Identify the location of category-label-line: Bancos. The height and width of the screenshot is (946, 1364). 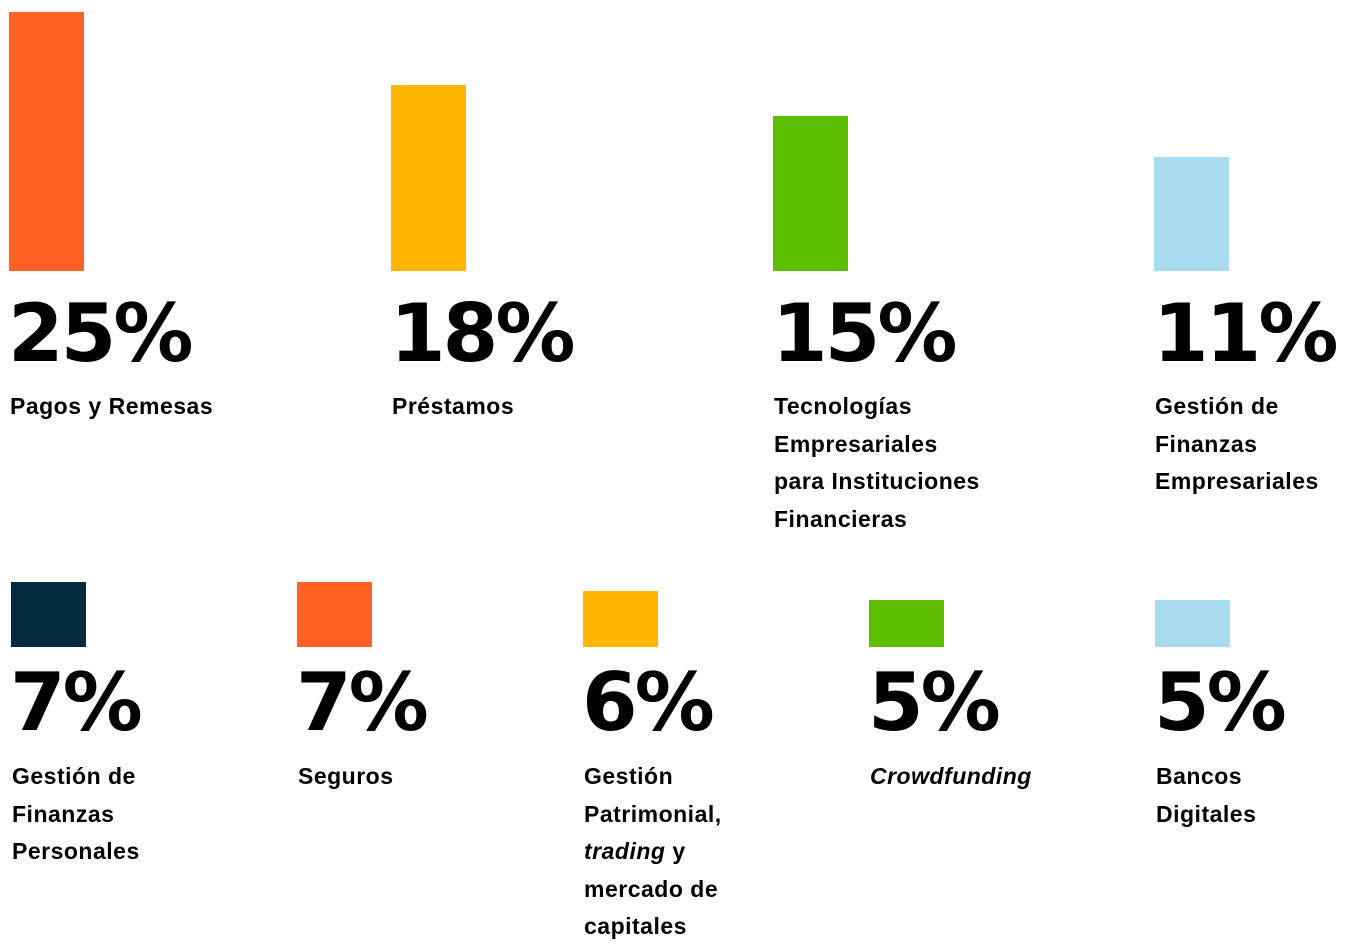
(1199, 776).